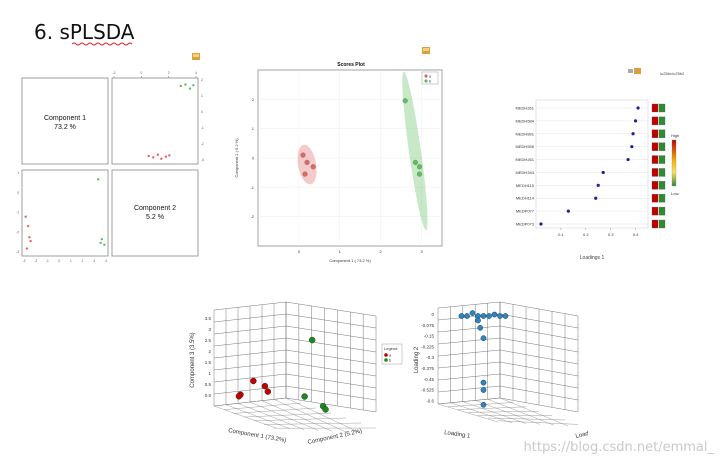 The height and width of the screenshot is (461, 724). I want to click on l3d-xlabel: Loading 1, so click(458, 435).